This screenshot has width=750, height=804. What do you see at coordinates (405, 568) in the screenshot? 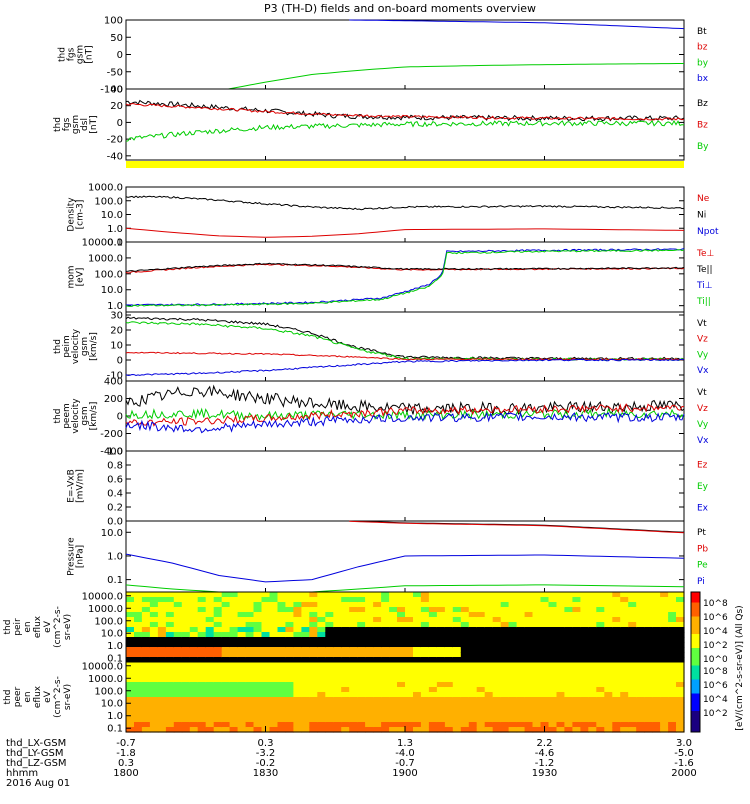
I see `series-line-Pi` at bounding box center [405, 568].